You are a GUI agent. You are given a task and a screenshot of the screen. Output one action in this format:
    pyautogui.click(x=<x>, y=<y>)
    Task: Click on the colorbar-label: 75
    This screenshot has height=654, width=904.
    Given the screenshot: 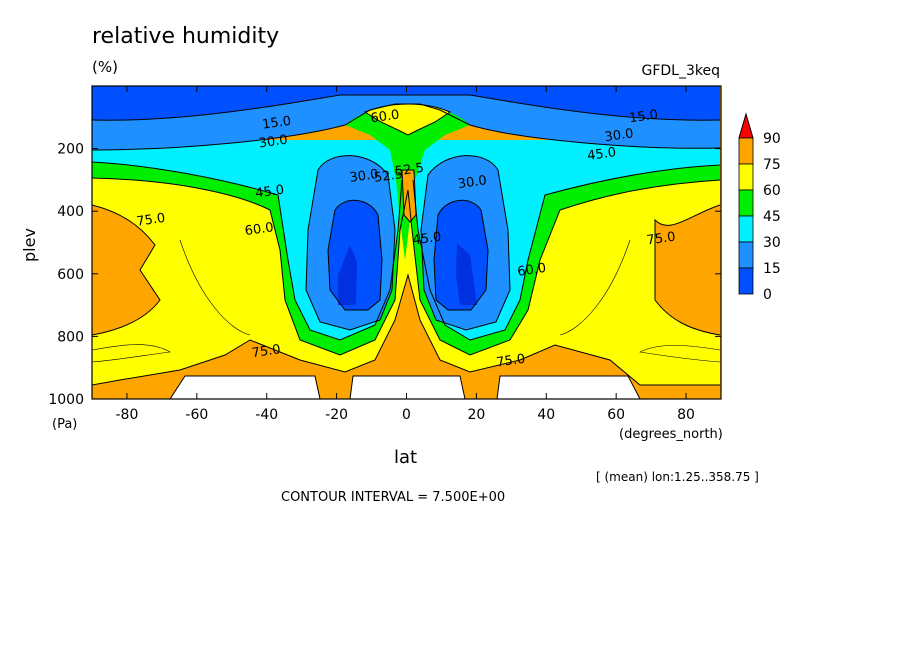 What is the action you would take?
    pyautogui.click(x=772, y=165)
    